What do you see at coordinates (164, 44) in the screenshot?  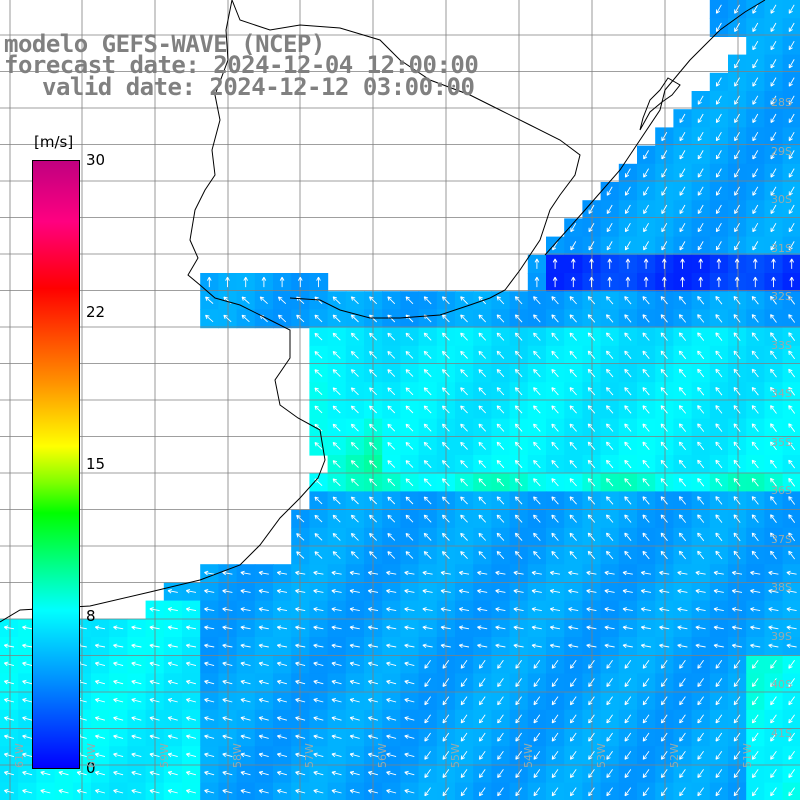 I see `title-model: modelo GEFS-WAVE (NCEP)` at bounding box center [164, 44].